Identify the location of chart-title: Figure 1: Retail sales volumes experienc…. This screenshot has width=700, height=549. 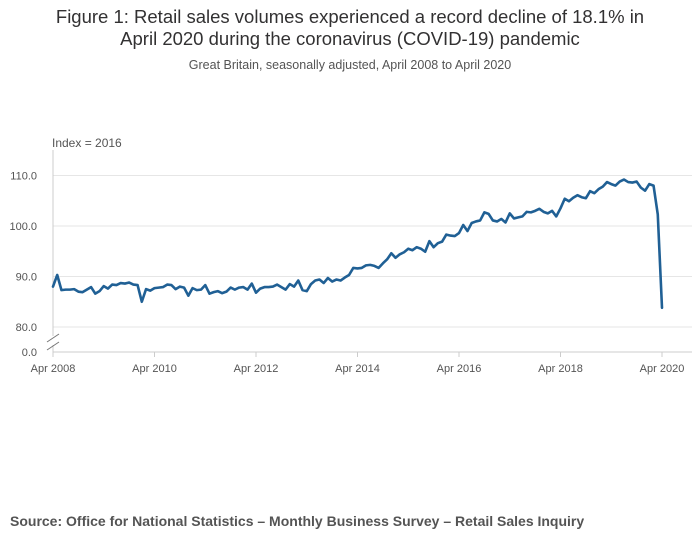
(350, 28).